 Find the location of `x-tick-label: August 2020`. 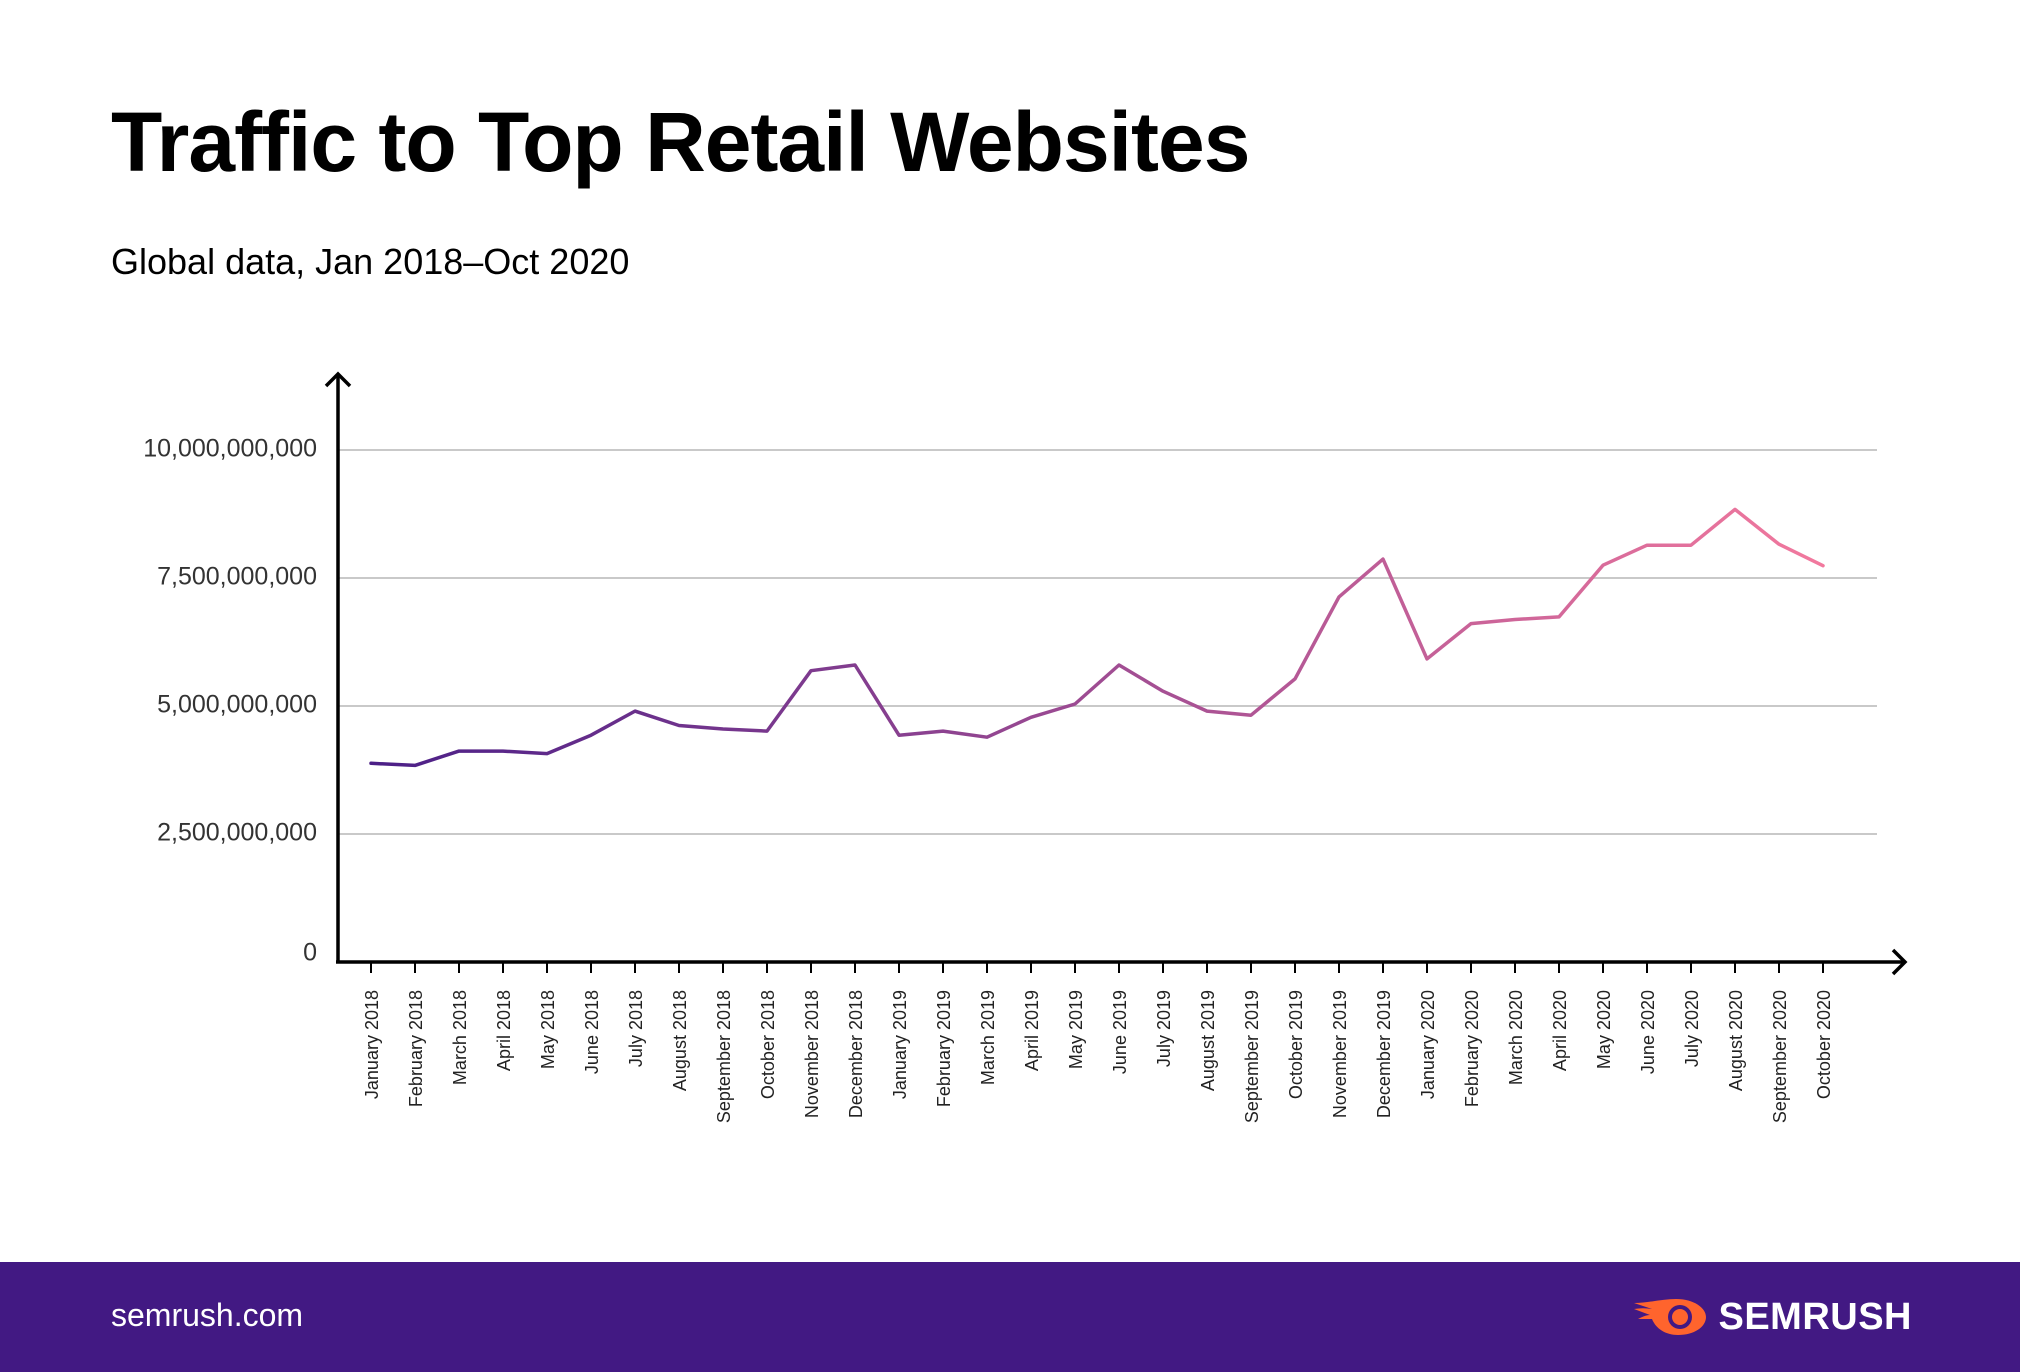

x-tick-label: August 2020 is located at coordinates (1736, 1040).